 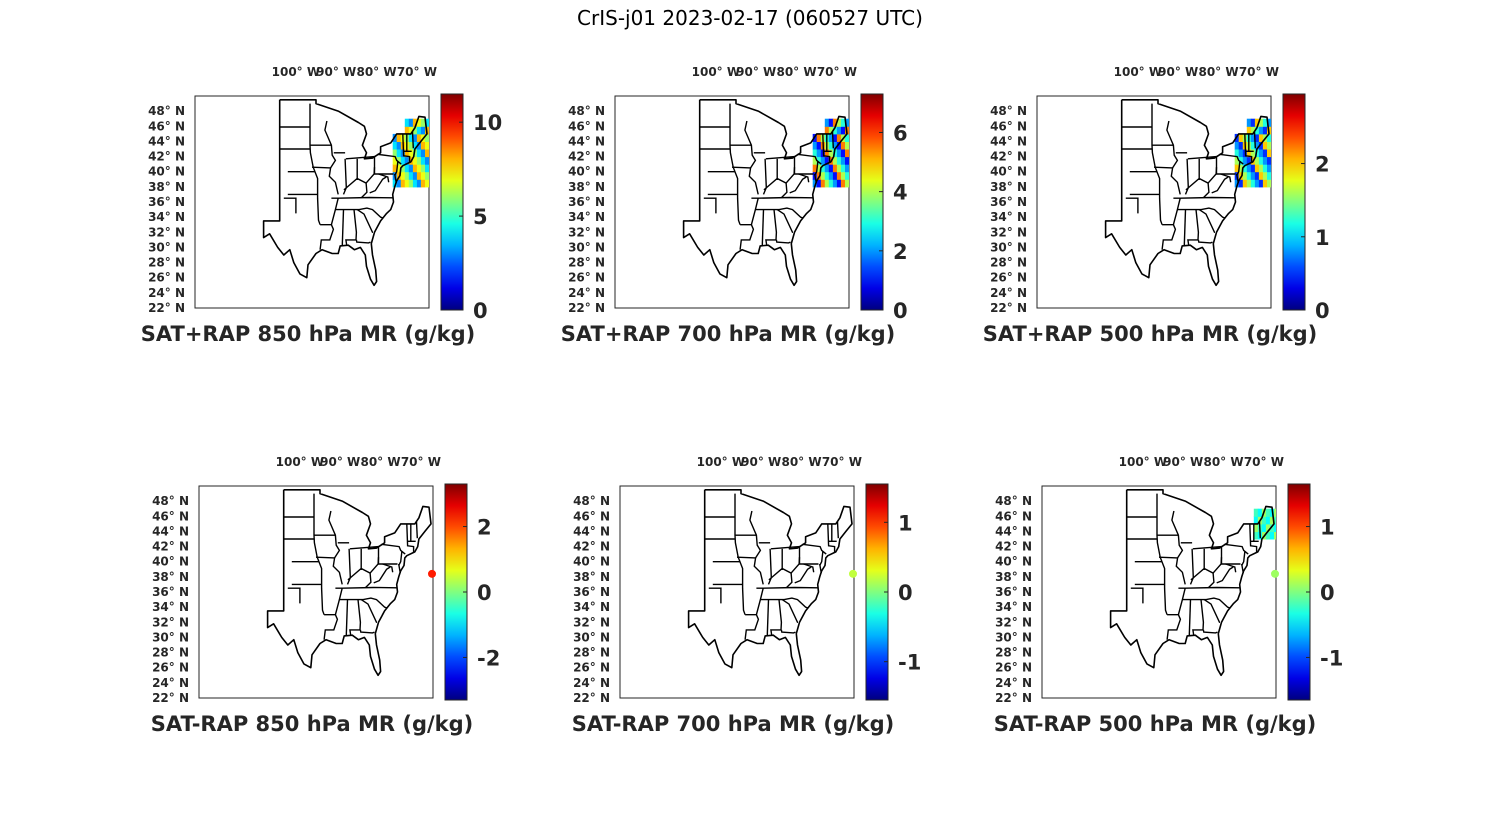 I want to click on coastline, so click(x=349, y=583).